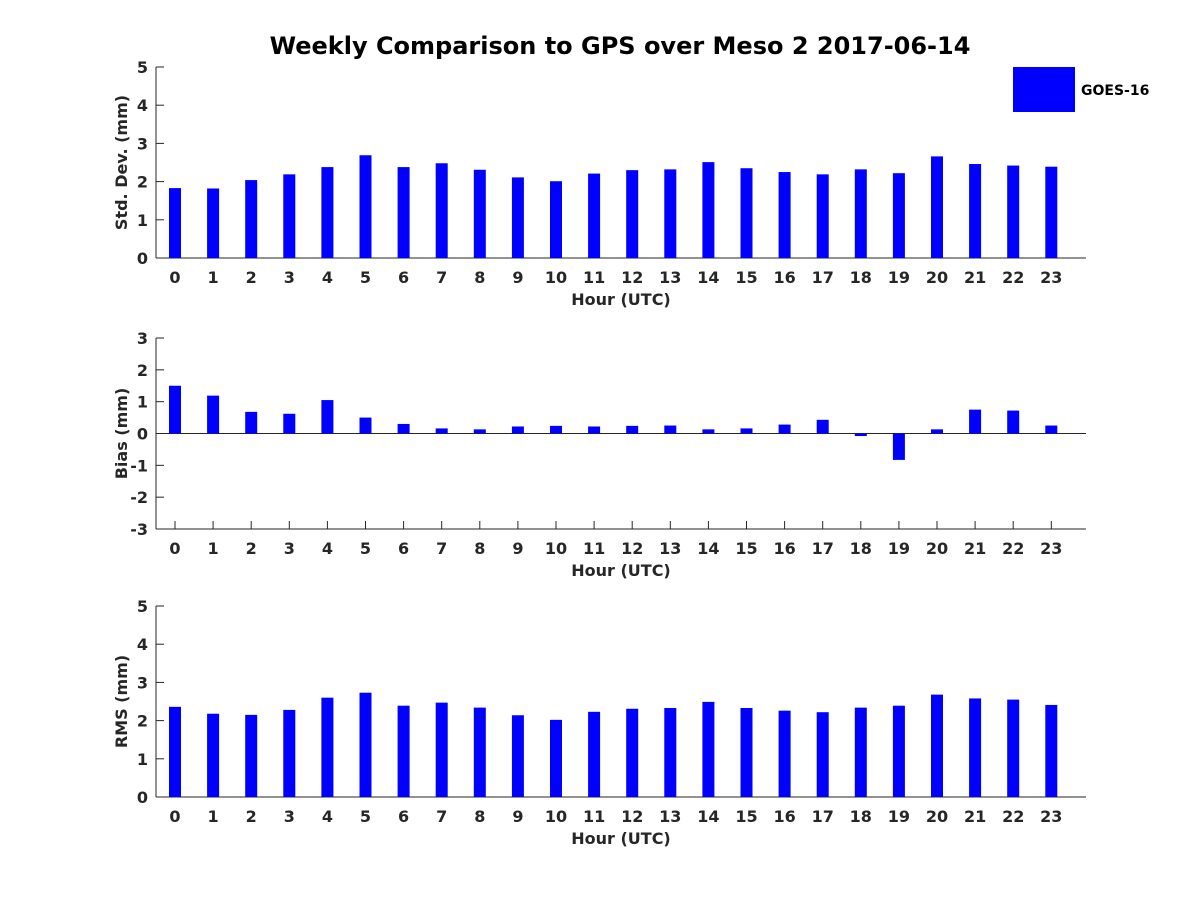 Image resolution: width=1200 pixels, height=905 pixels. What do you see at coordinates (1044, 89) in the screenshot?
I see `legend-swatch` at bounding box center [1044, 89].